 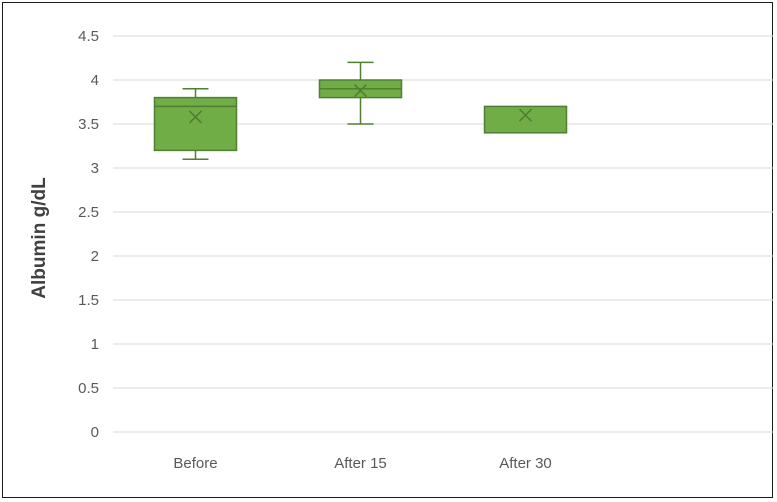 I want to click on y-tick-label: 4, so click(x=95, y=80).